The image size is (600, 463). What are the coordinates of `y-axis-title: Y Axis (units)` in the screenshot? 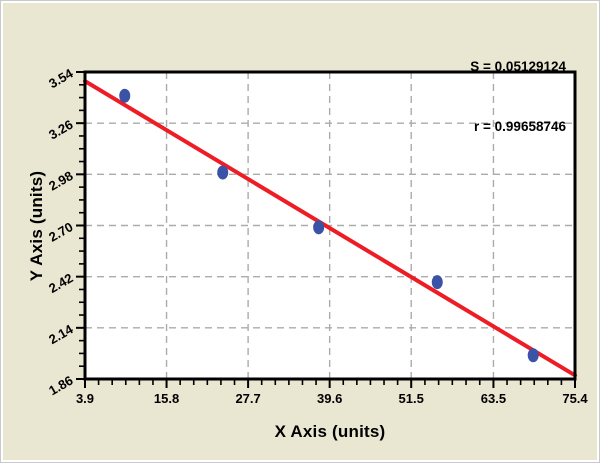 It's located at (36, 226).